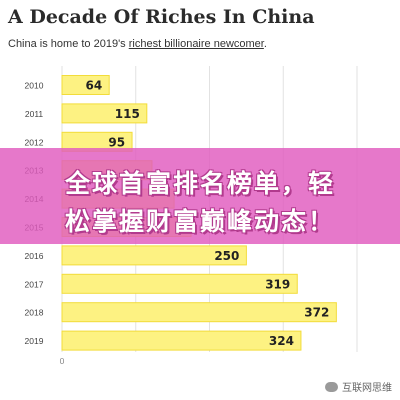  Describe the element at coordinates (199, 312) in the screenshot. I see `bar-2018` at that location.